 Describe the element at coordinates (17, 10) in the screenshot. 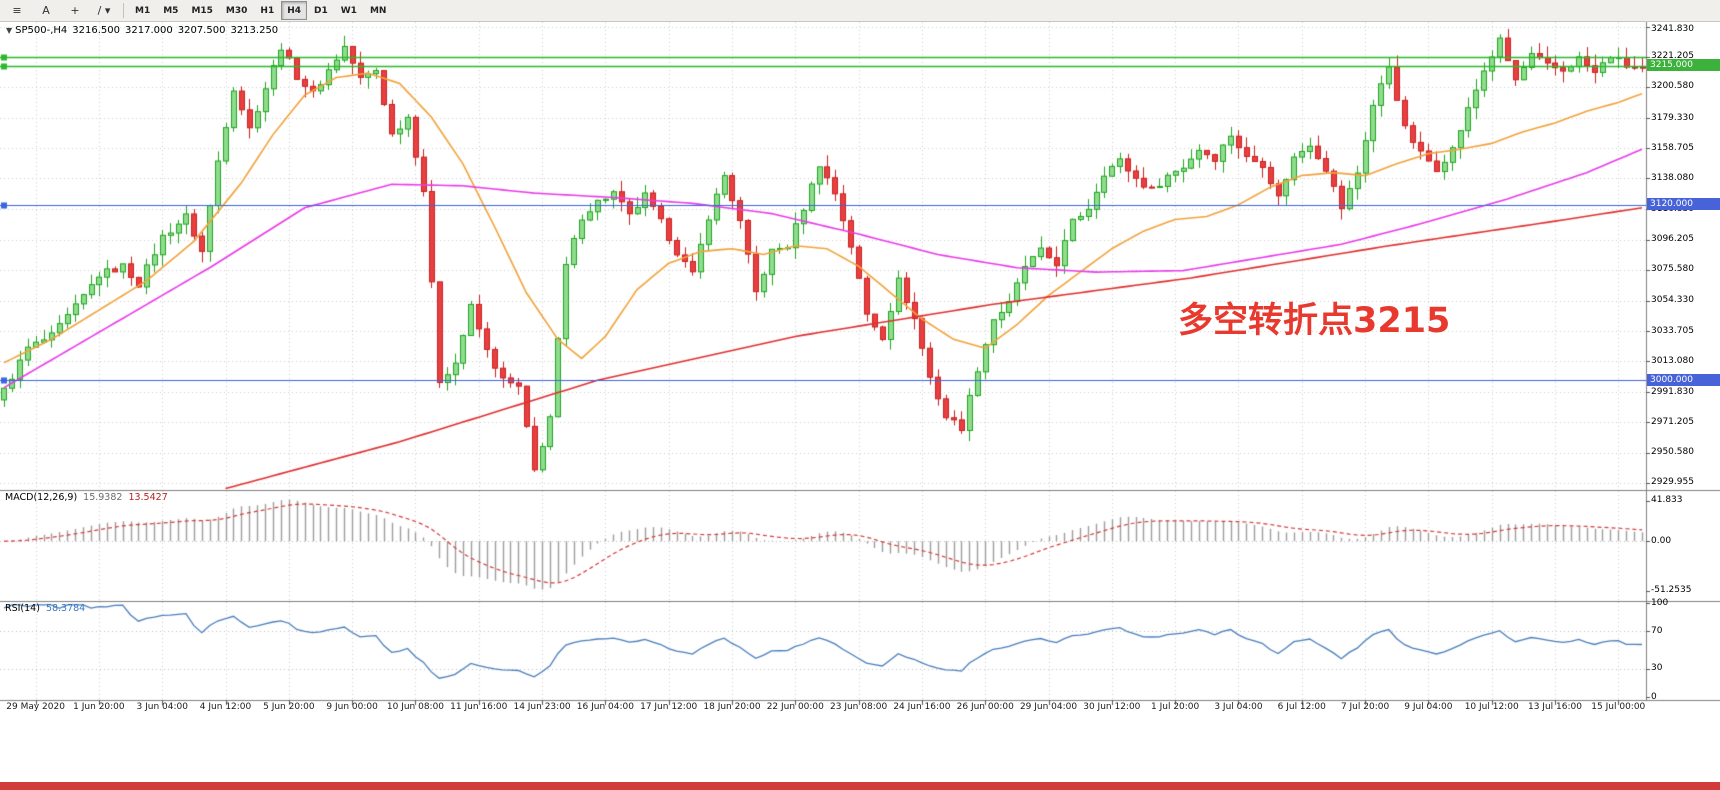

I see `chart-windows-icon: ≡` at that location.